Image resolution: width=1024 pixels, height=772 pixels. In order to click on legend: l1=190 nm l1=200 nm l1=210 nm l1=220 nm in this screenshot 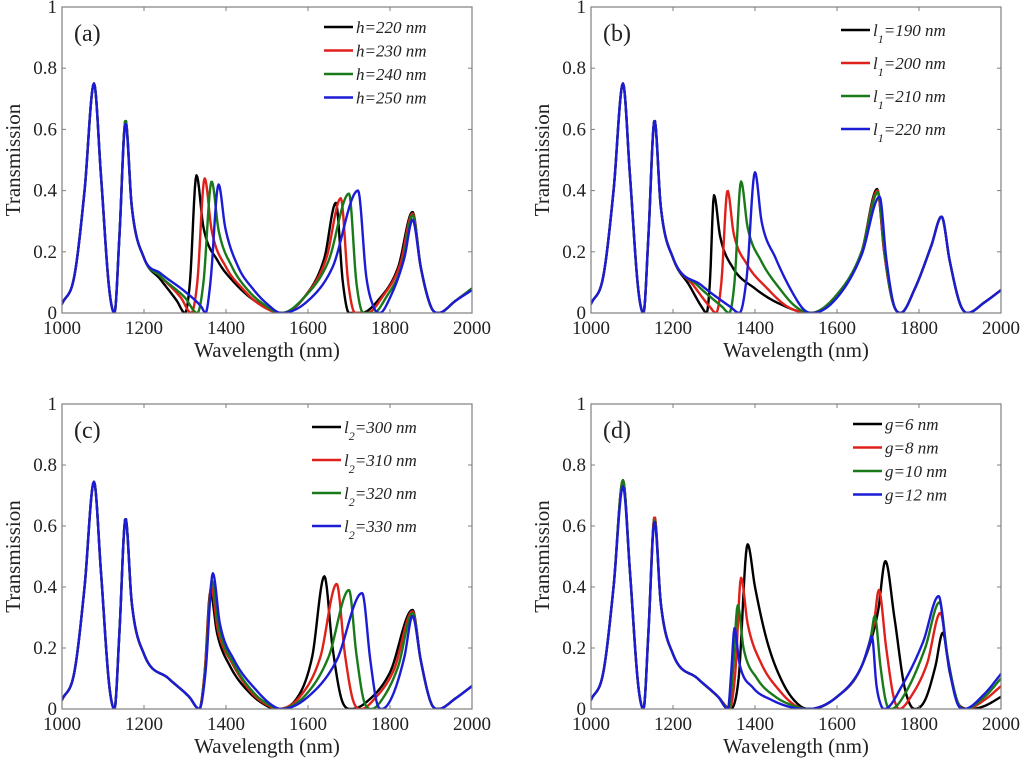, I will do `click(893, 83)`.